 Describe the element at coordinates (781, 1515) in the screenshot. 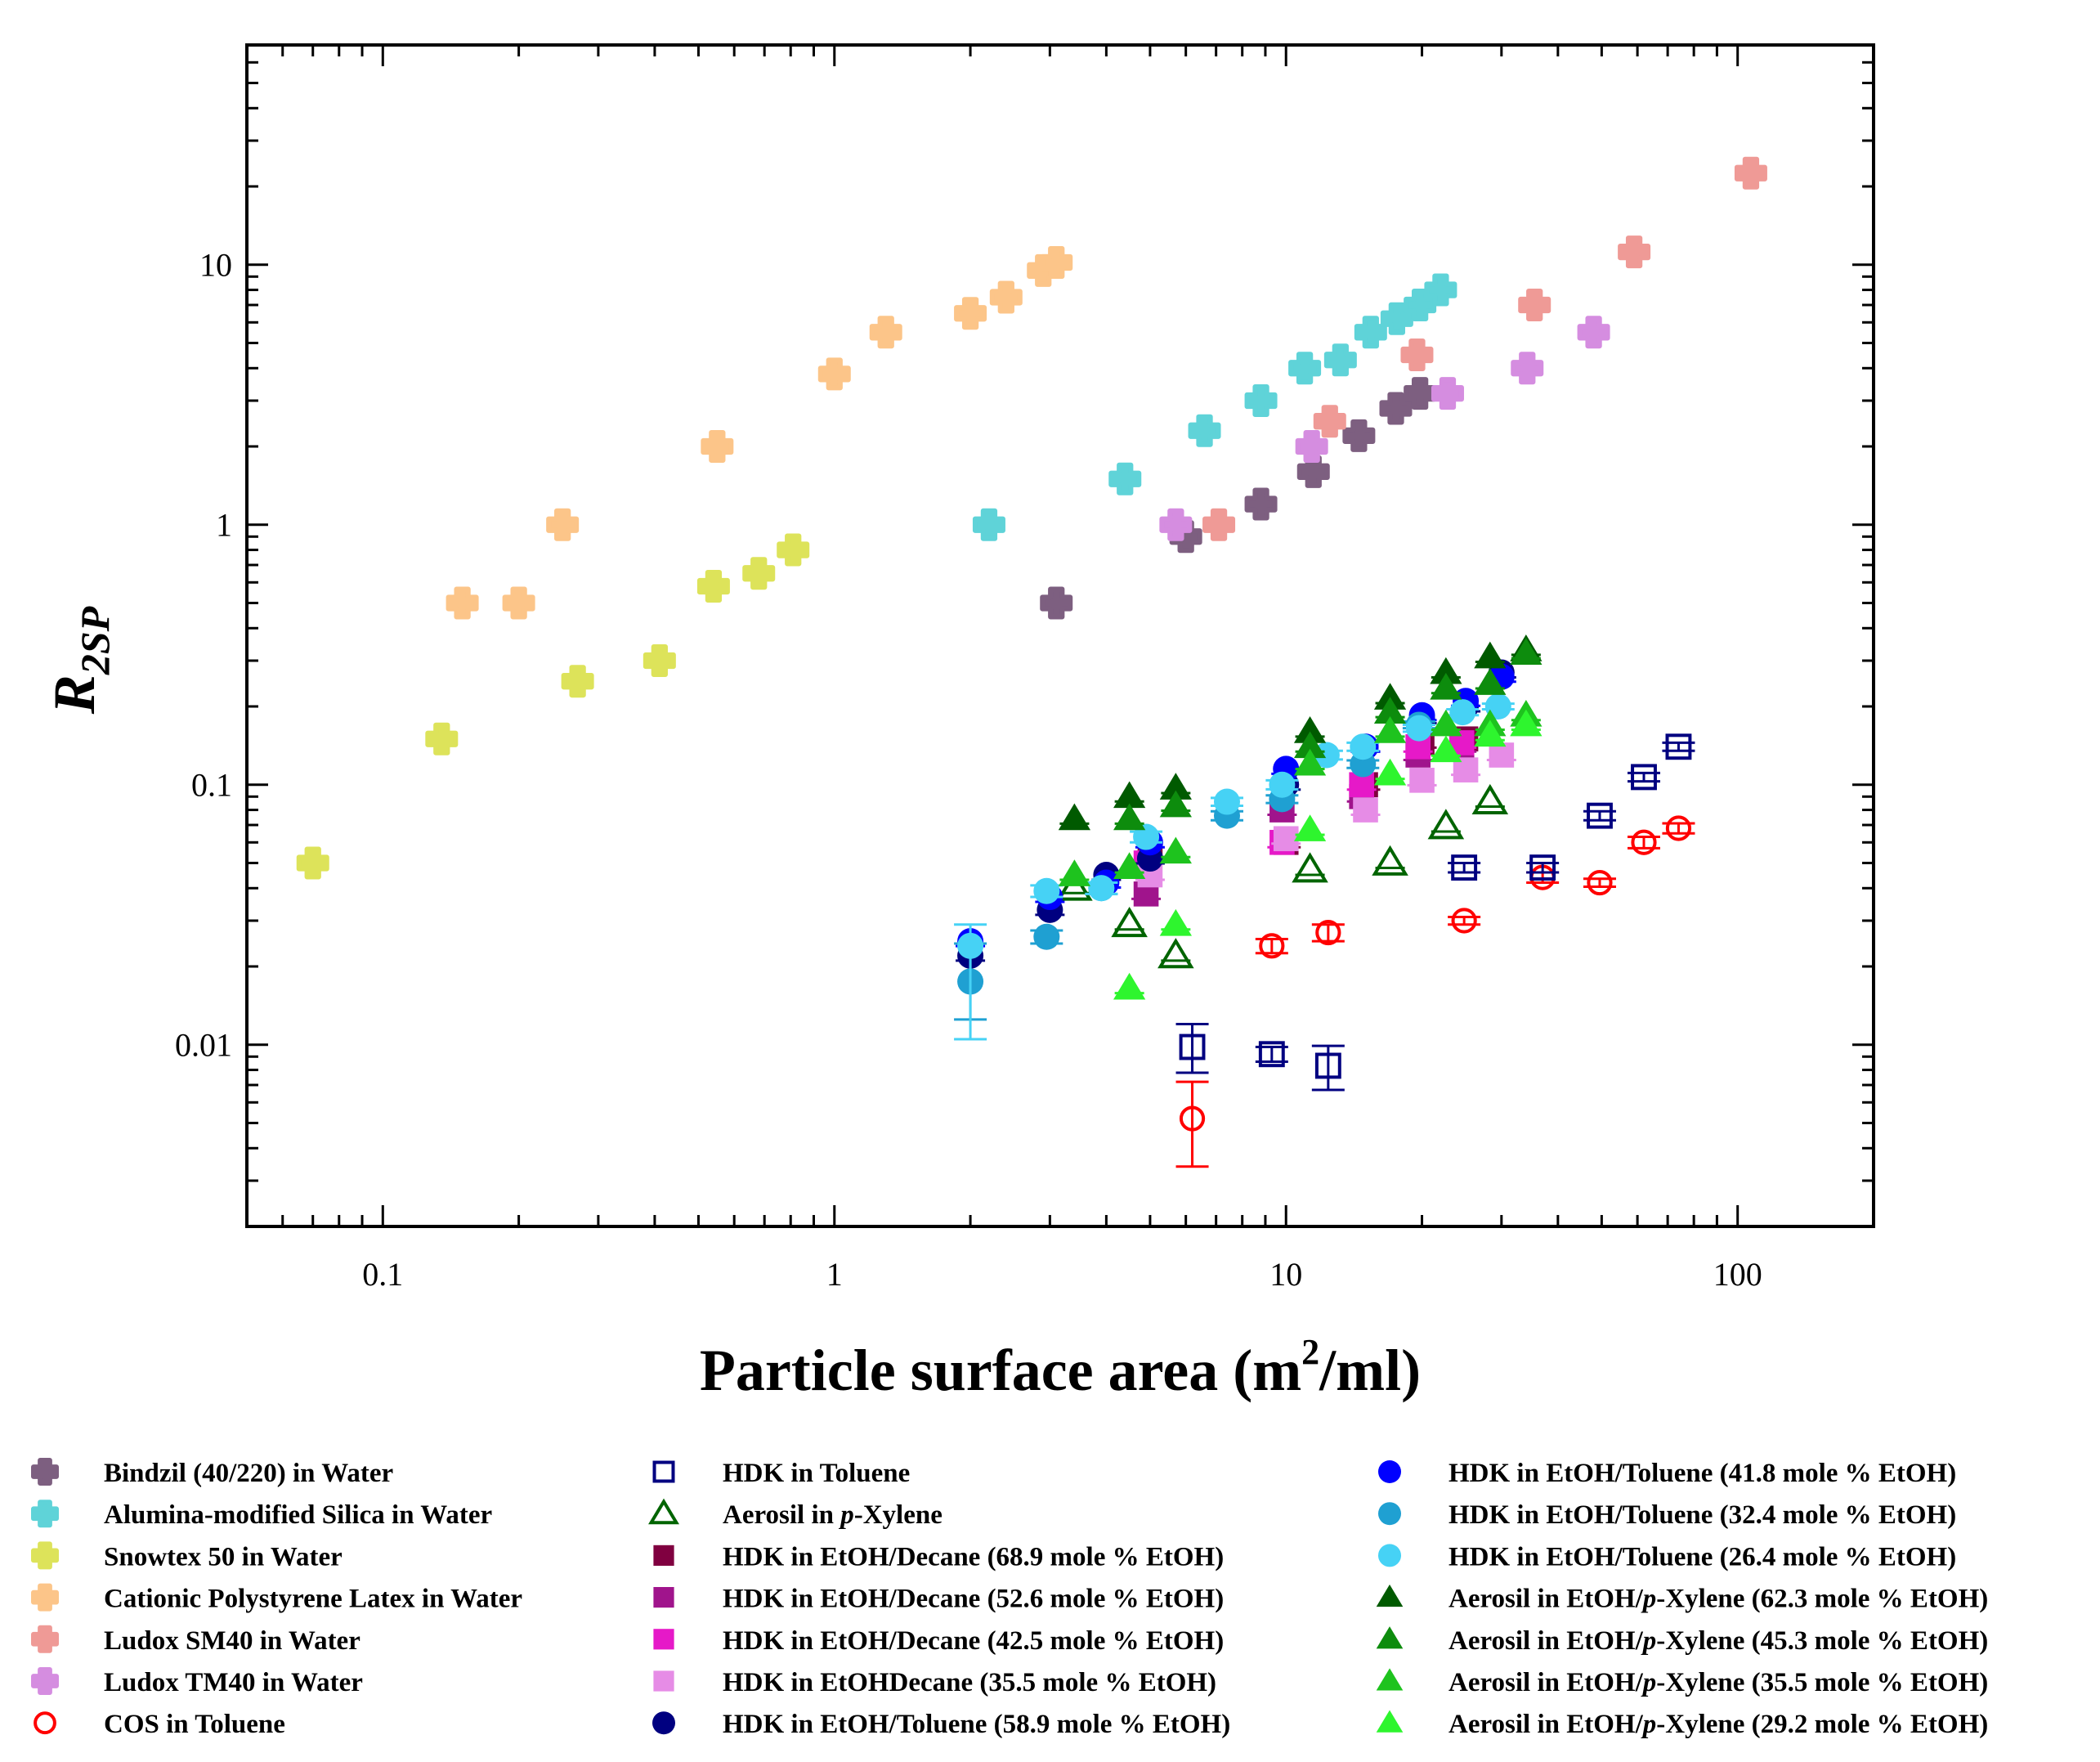

I see `legend-label-part: Aerosil in` at that location.